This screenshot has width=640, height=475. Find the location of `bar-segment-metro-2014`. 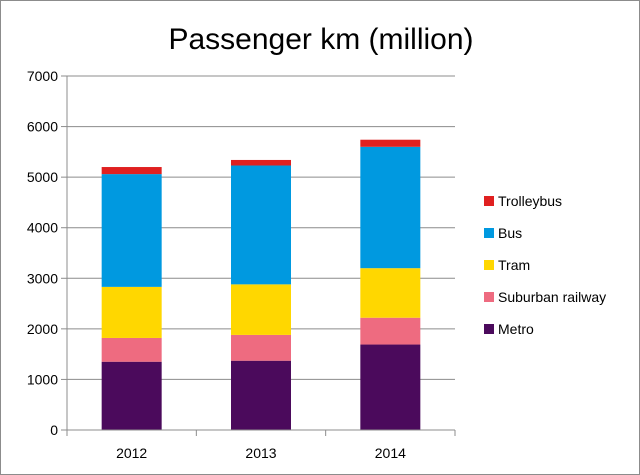

bar-segment-metro-2014 is located at coordinates (390, 387).